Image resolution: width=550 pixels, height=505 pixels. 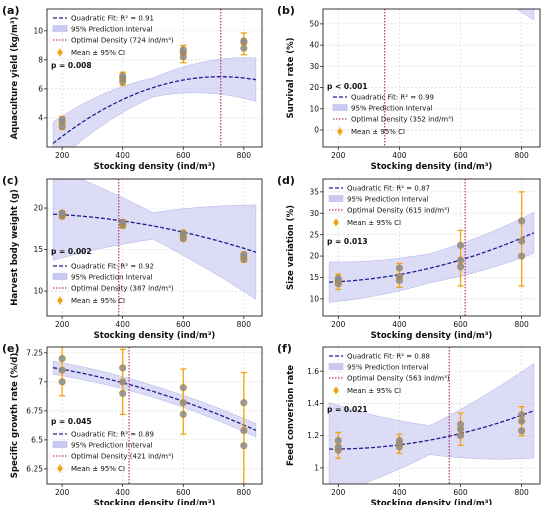 I want to click on y-tick-label: 25, so click(x=314, y=234).